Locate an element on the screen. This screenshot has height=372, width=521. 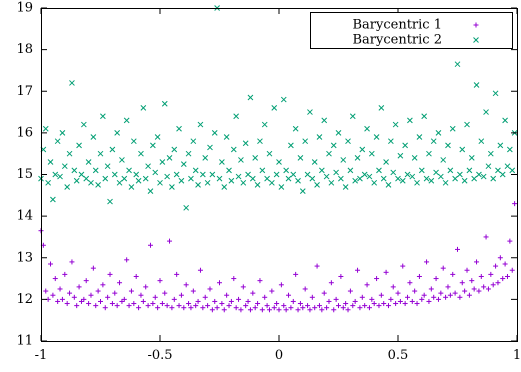
y-tick-label: 14 is located at coordinates (24, 216).